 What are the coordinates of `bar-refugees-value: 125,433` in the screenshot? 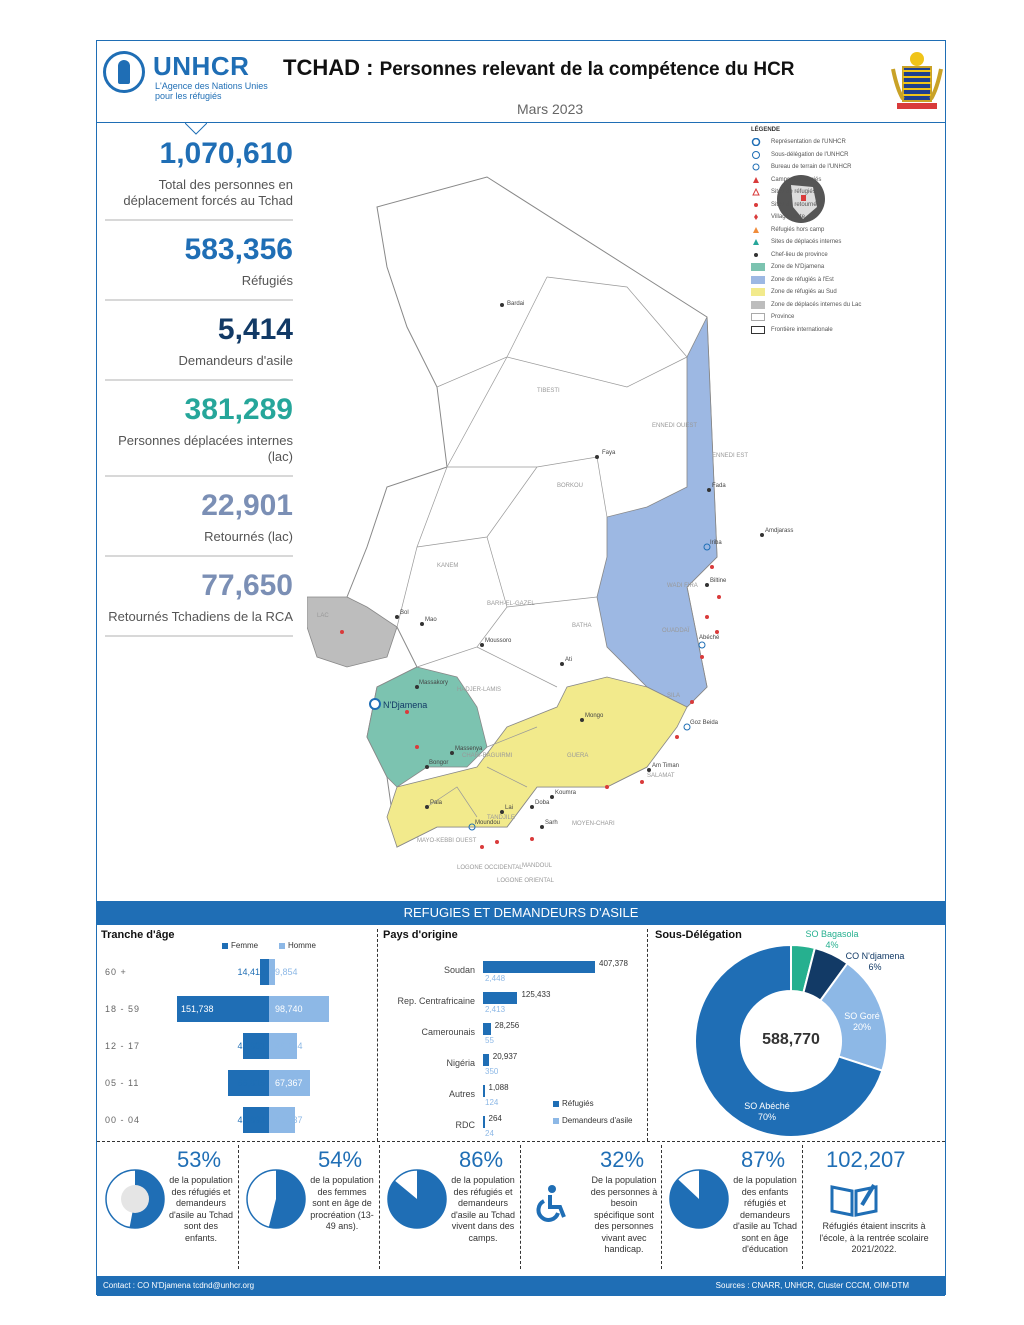 It's located at (536, 994).